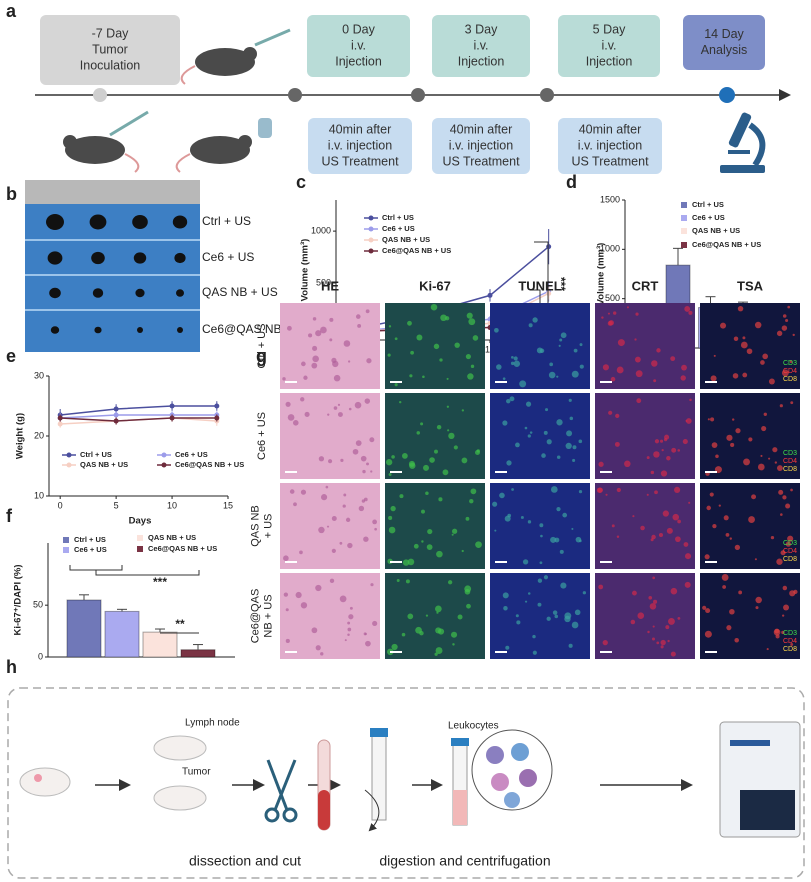  What do you see at coordinates (261, 356) in the screenshot?
I see `panel-label: g` at bounding box center [261, 356].